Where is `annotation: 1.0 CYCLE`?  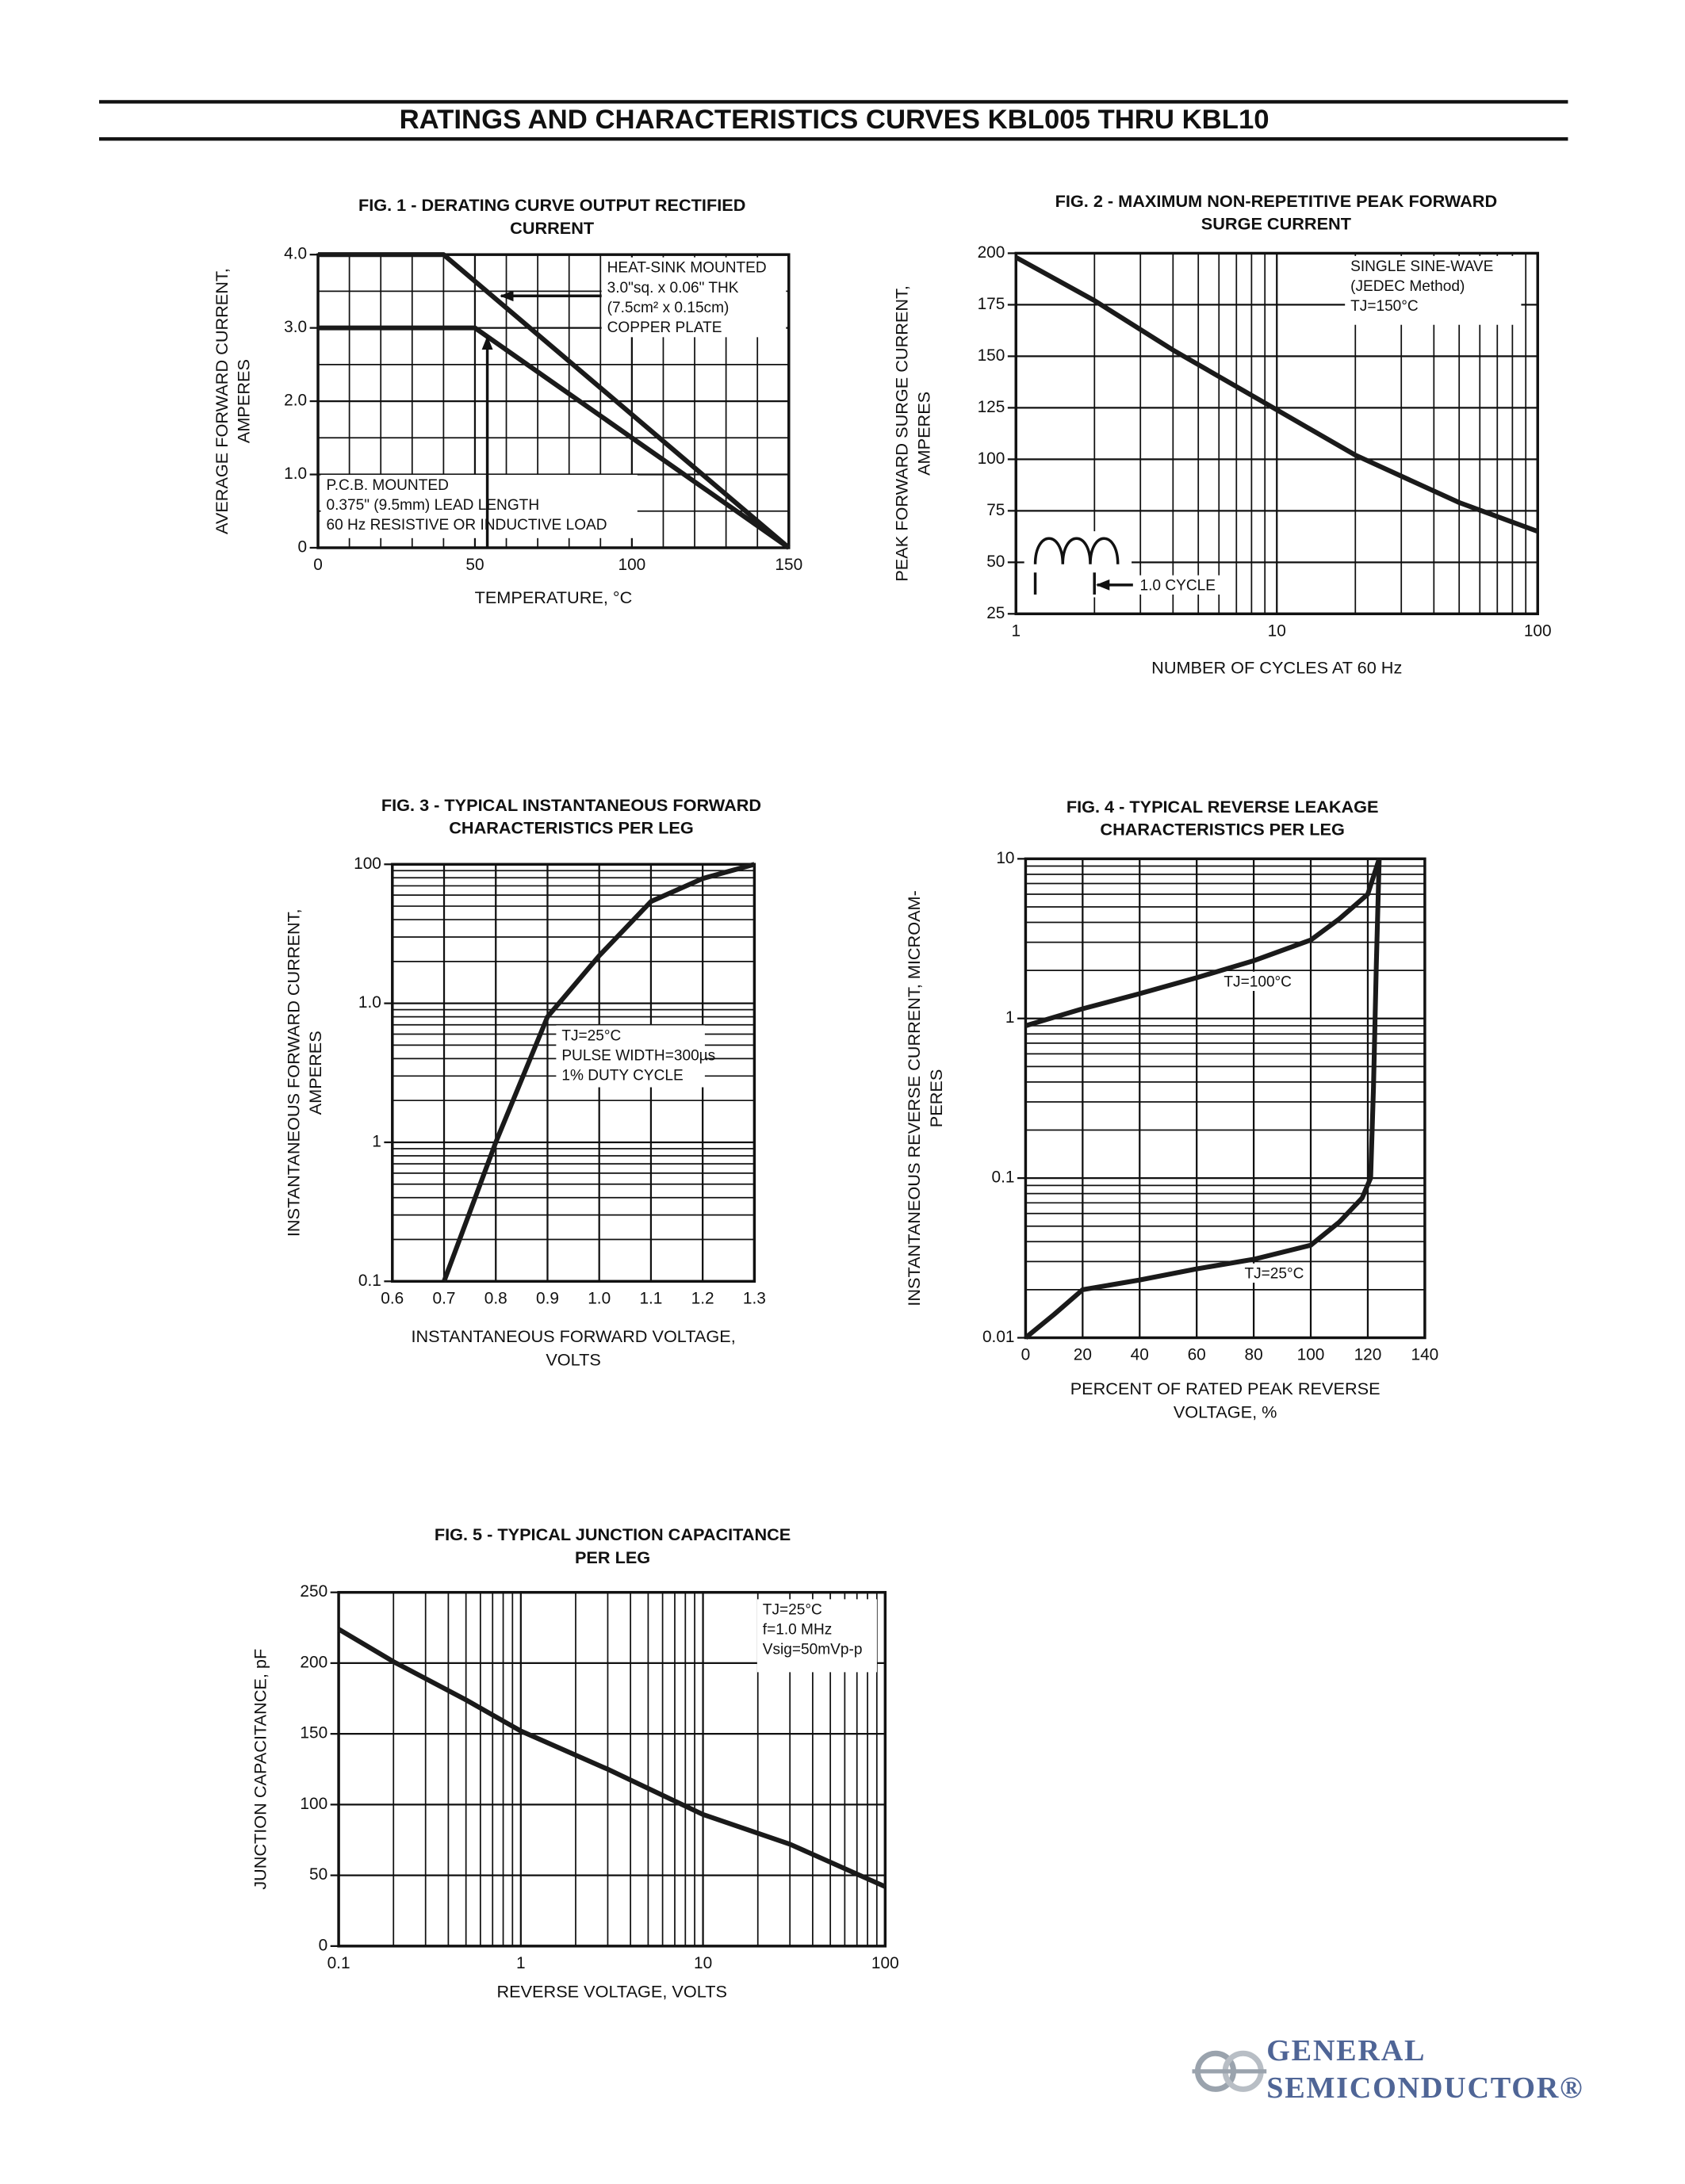
annotation: 1.0 CYCLE is located at coordinates (1177, 586).